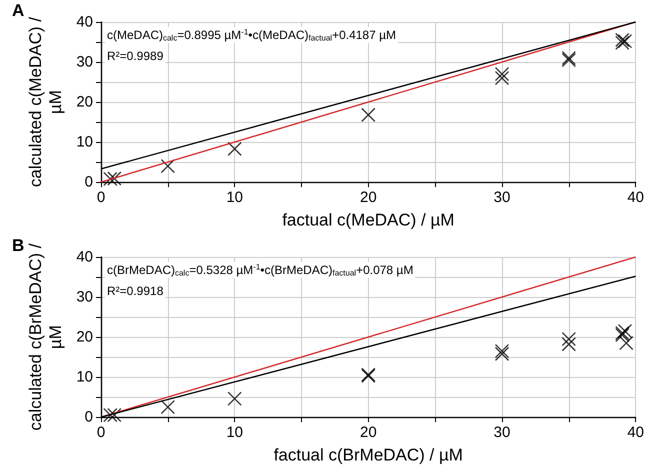  I want to click on x-axis-title: factual c(BrMeDAC) / µM, so click(368, 455).